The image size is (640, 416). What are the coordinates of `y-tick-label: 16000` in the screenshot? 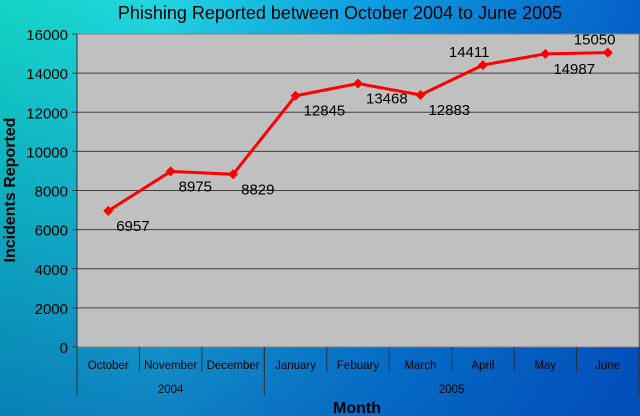 It's located at (47, 35).